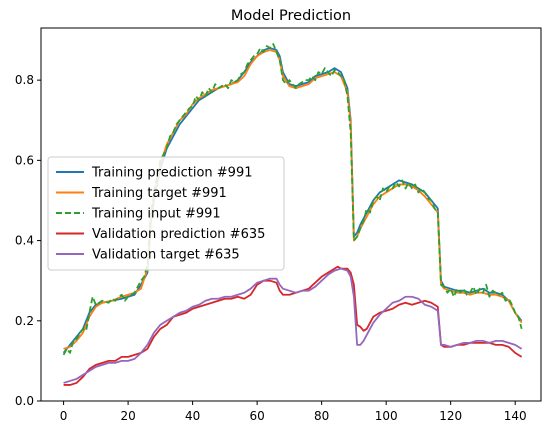  I want to click on x-tick-label: 80, so click(321, 416).